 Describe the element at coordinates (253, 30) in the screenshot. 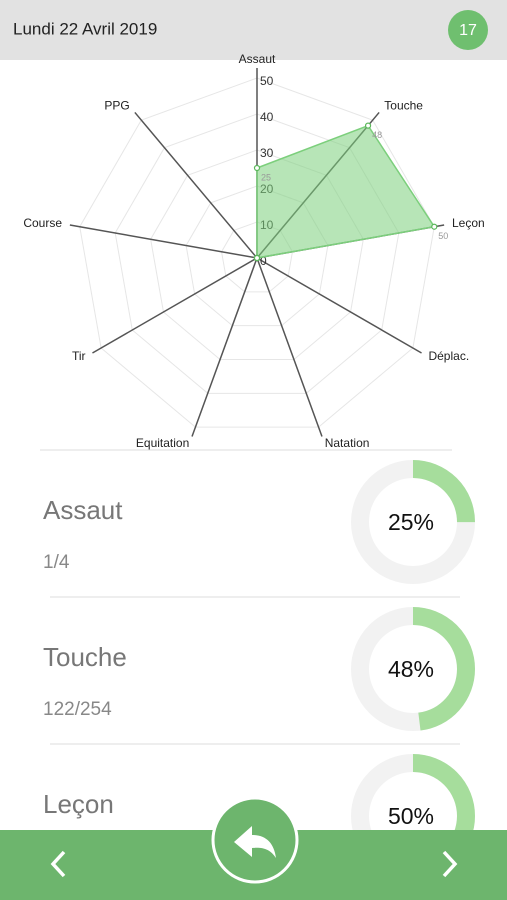

I see `header-bar` at that location.